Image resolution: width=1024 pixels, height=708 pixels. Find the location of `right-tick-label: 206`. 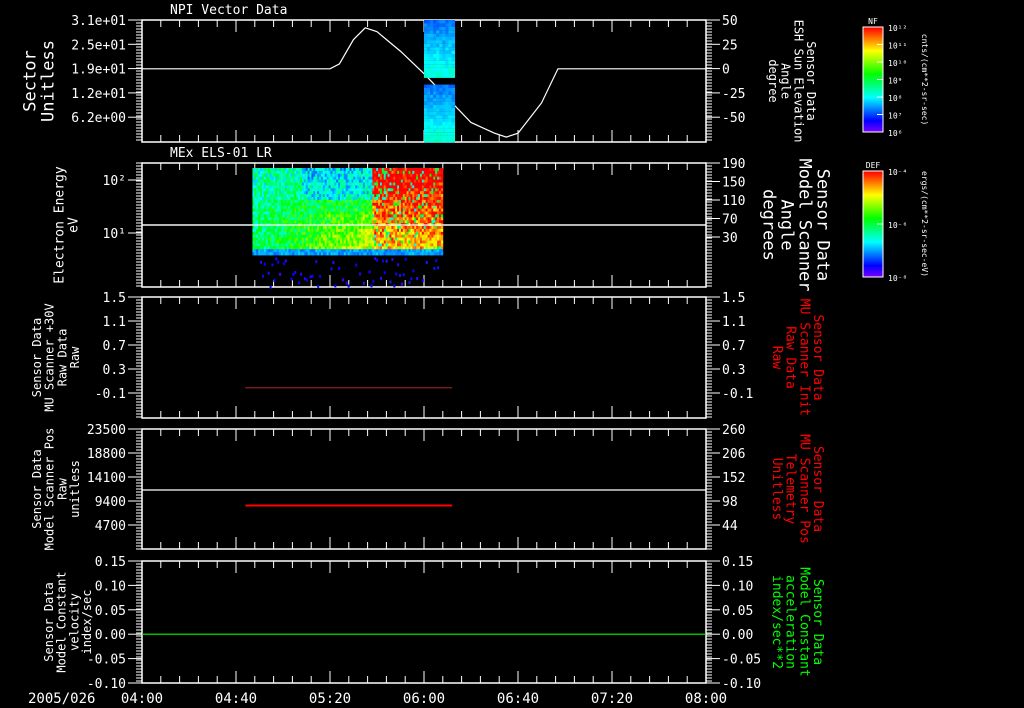

right-tick-label: 206 is located at coordinates (733, 454).